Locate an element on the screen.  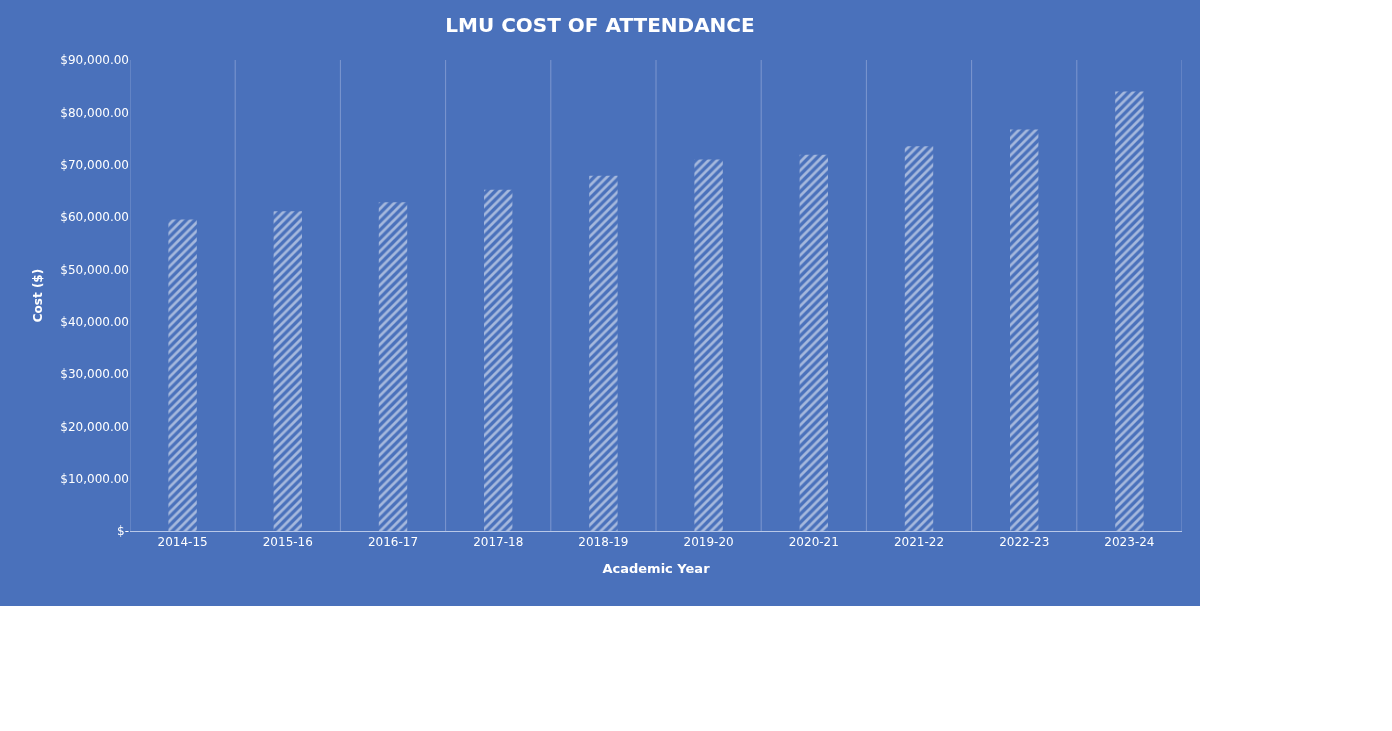
x-tick-label: 2023-24 is located at coordinates (1129, 542).